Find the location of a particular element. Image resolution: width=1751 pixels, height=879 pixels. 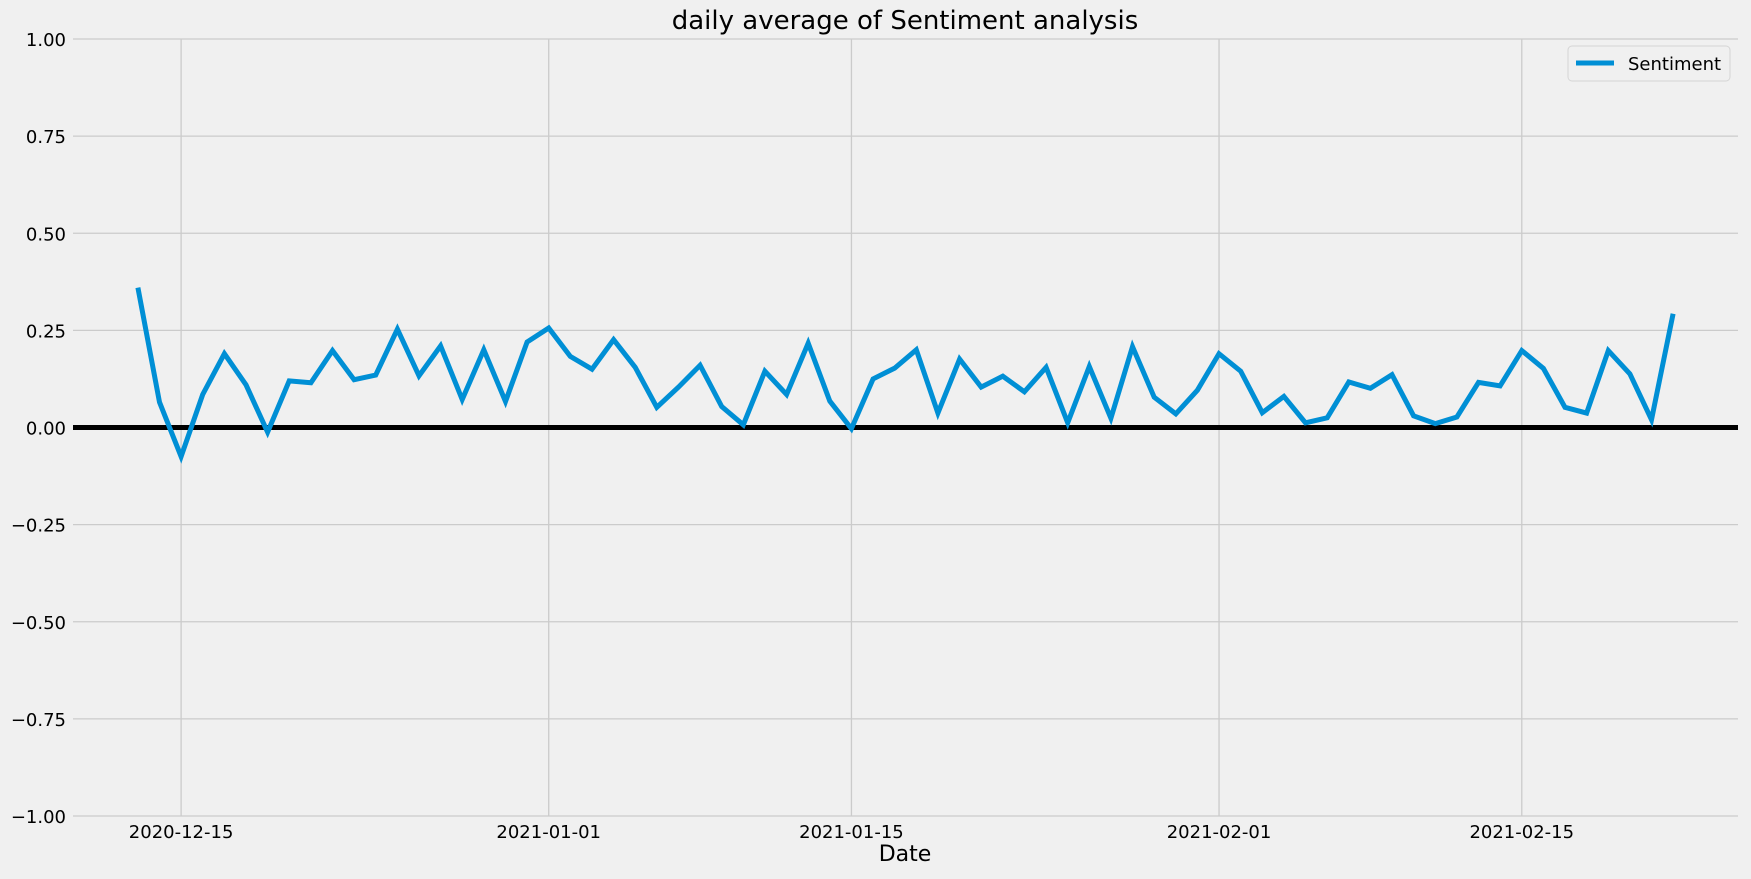

y-tick-label: 0.00 is located at coordinates (46, 429).